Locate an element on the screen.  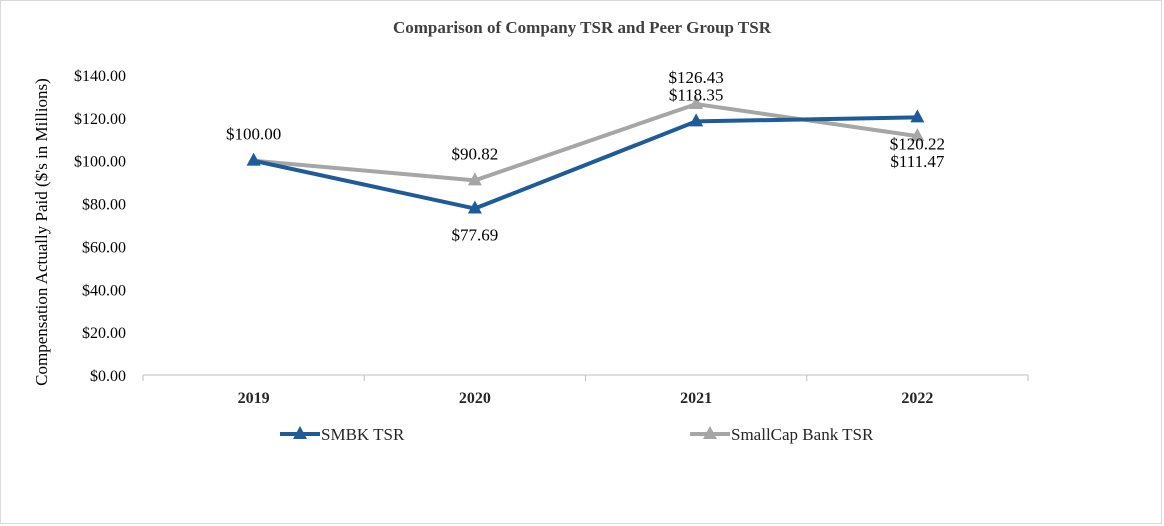
legend-item: SmallCap Bank TSR is located at coordinates (782, 434).